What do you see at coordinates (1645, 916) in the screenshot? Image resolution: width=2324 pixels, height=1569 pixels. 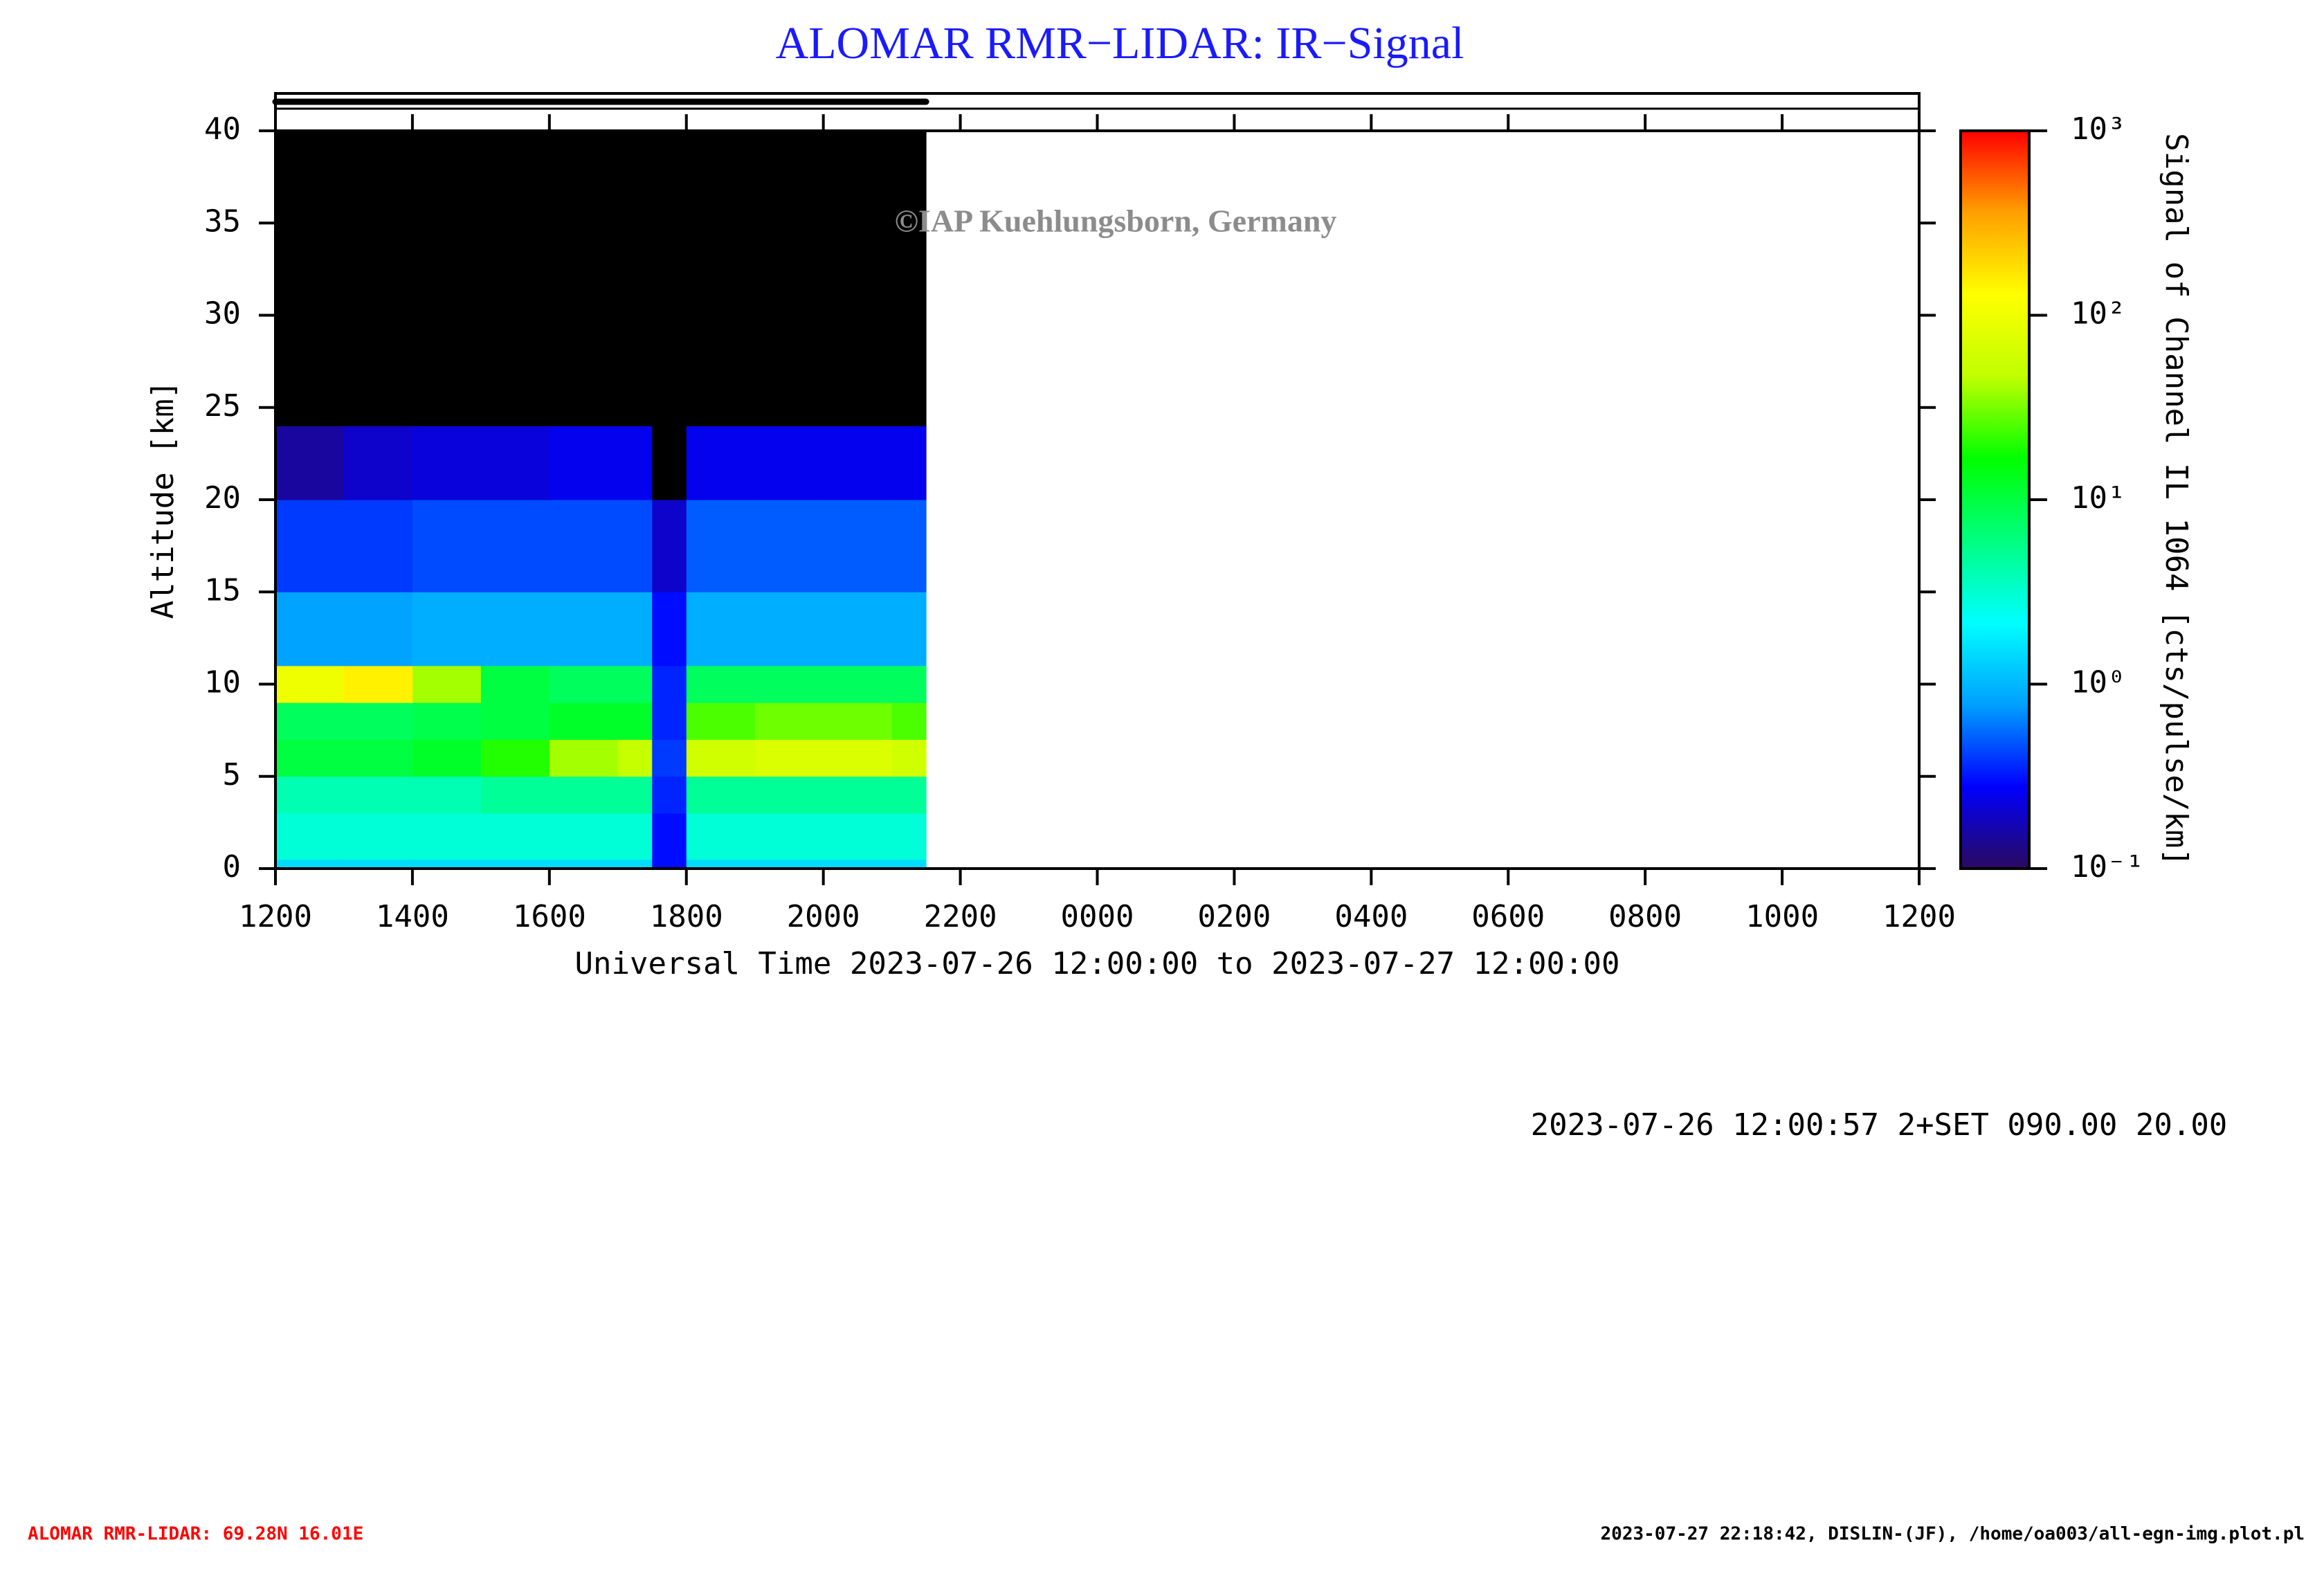 I see `x-tick-label: 0800` at bounding box center [1645, 916].